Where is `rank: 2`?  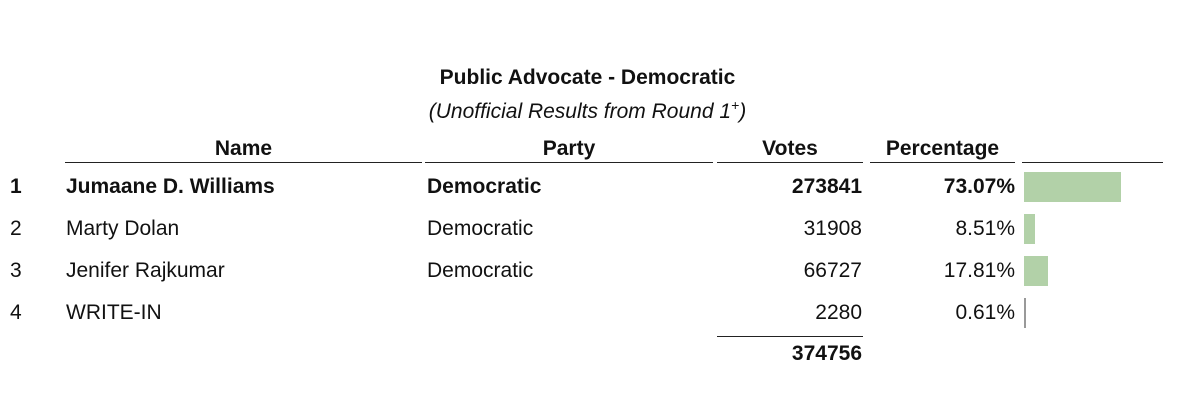
rank: 2 is located at coordinates (16, 228).